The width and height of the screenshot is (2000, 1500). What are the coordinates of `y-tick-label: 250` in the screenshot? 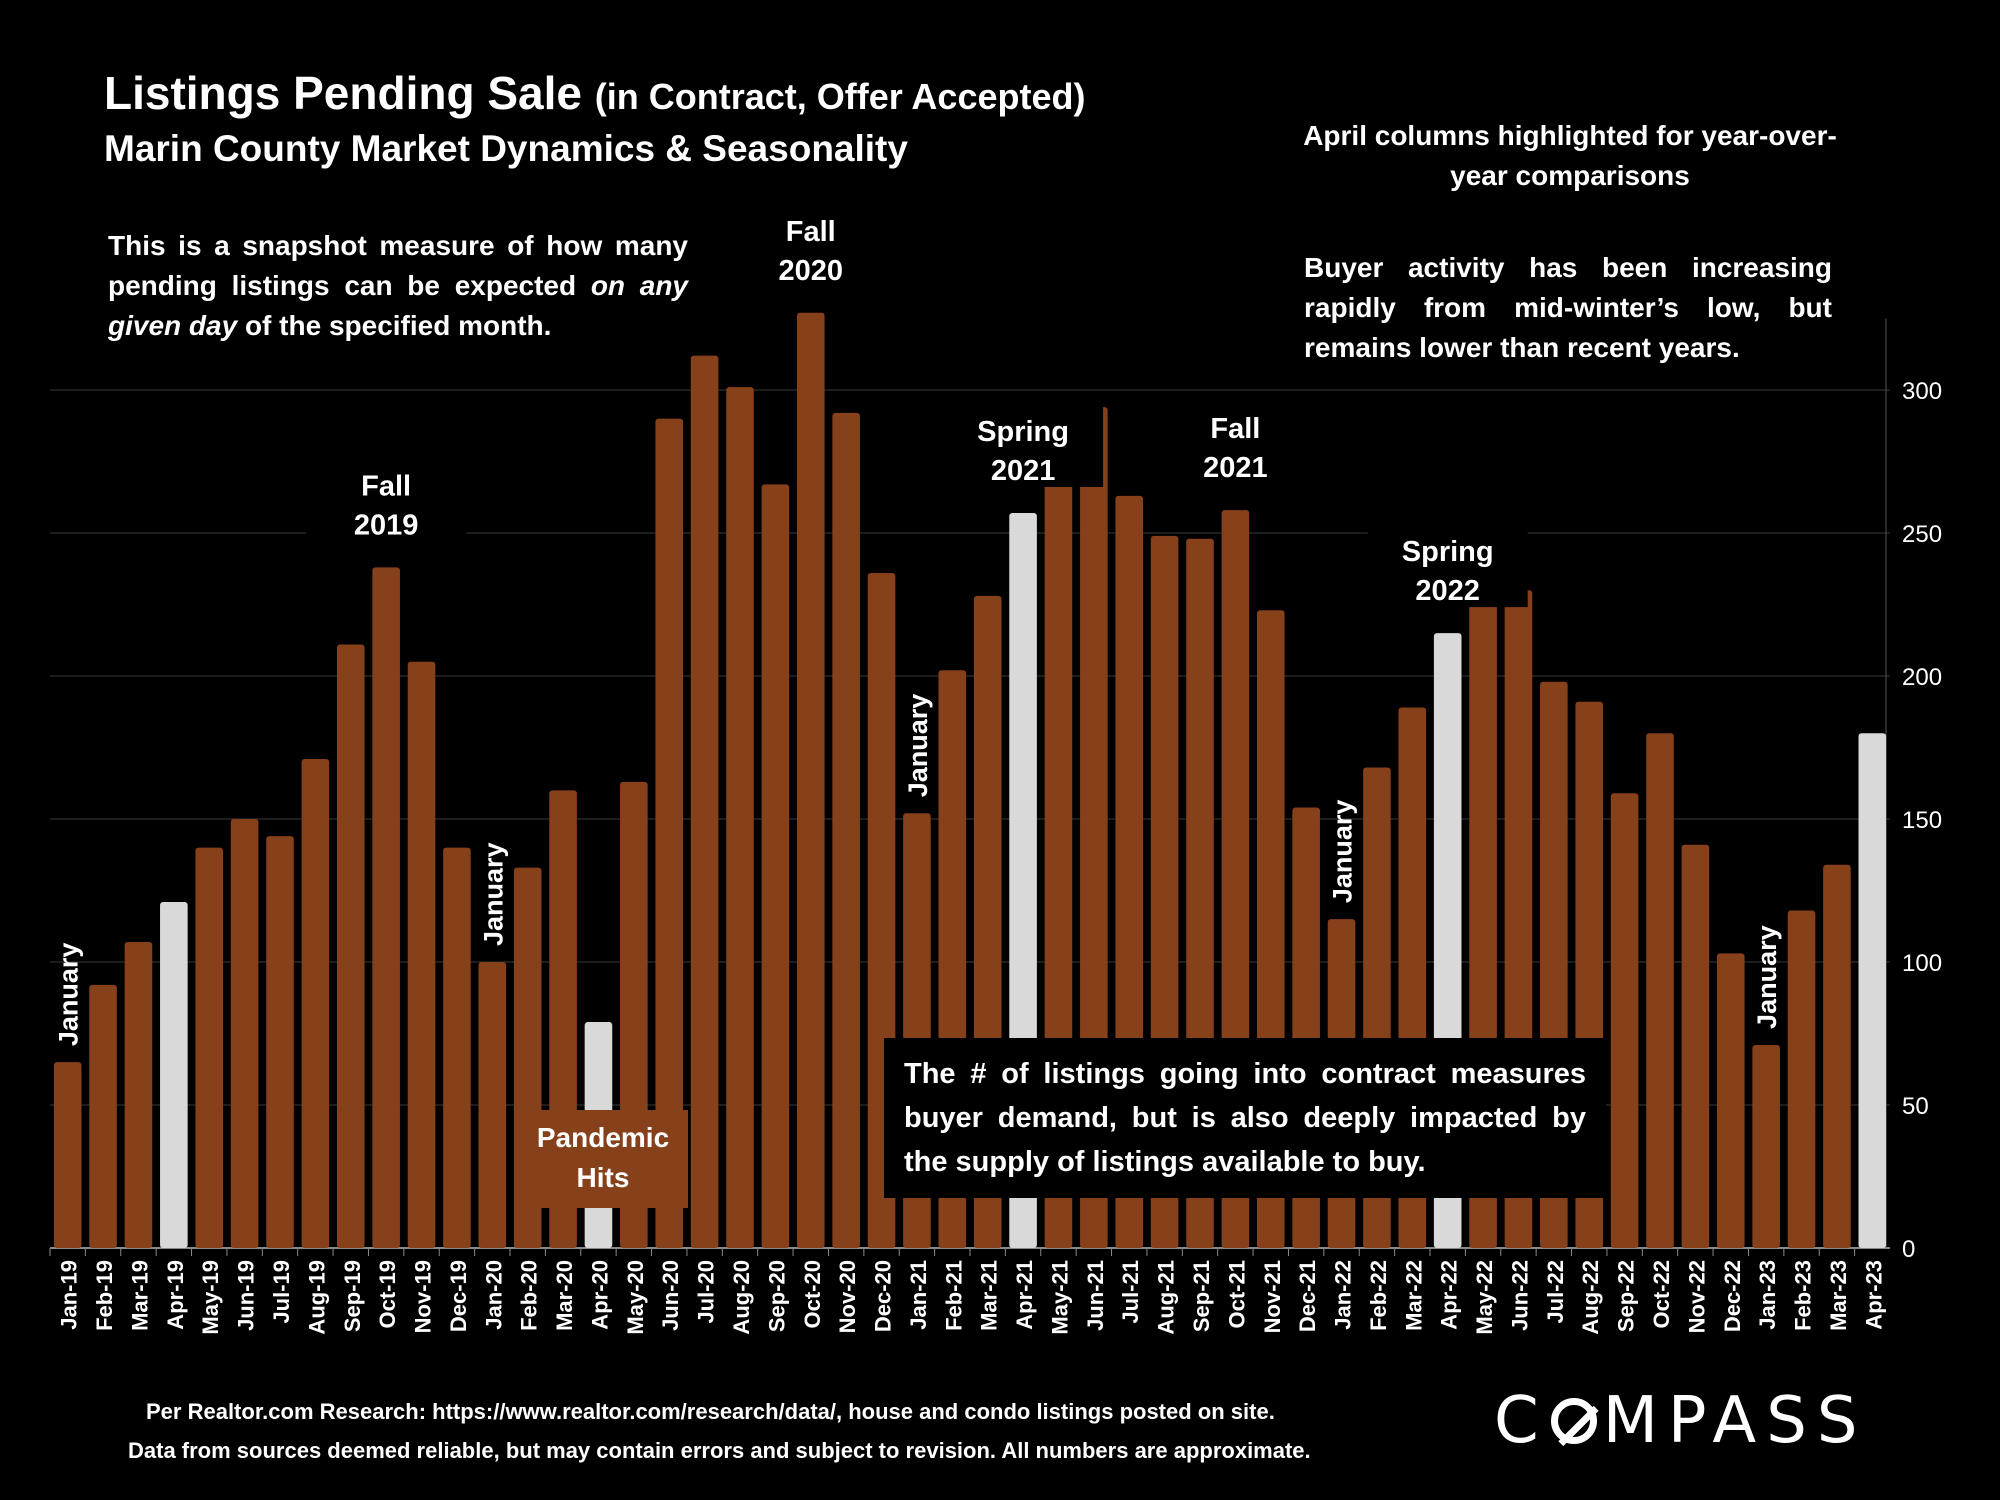 It's located at (1922, 534).